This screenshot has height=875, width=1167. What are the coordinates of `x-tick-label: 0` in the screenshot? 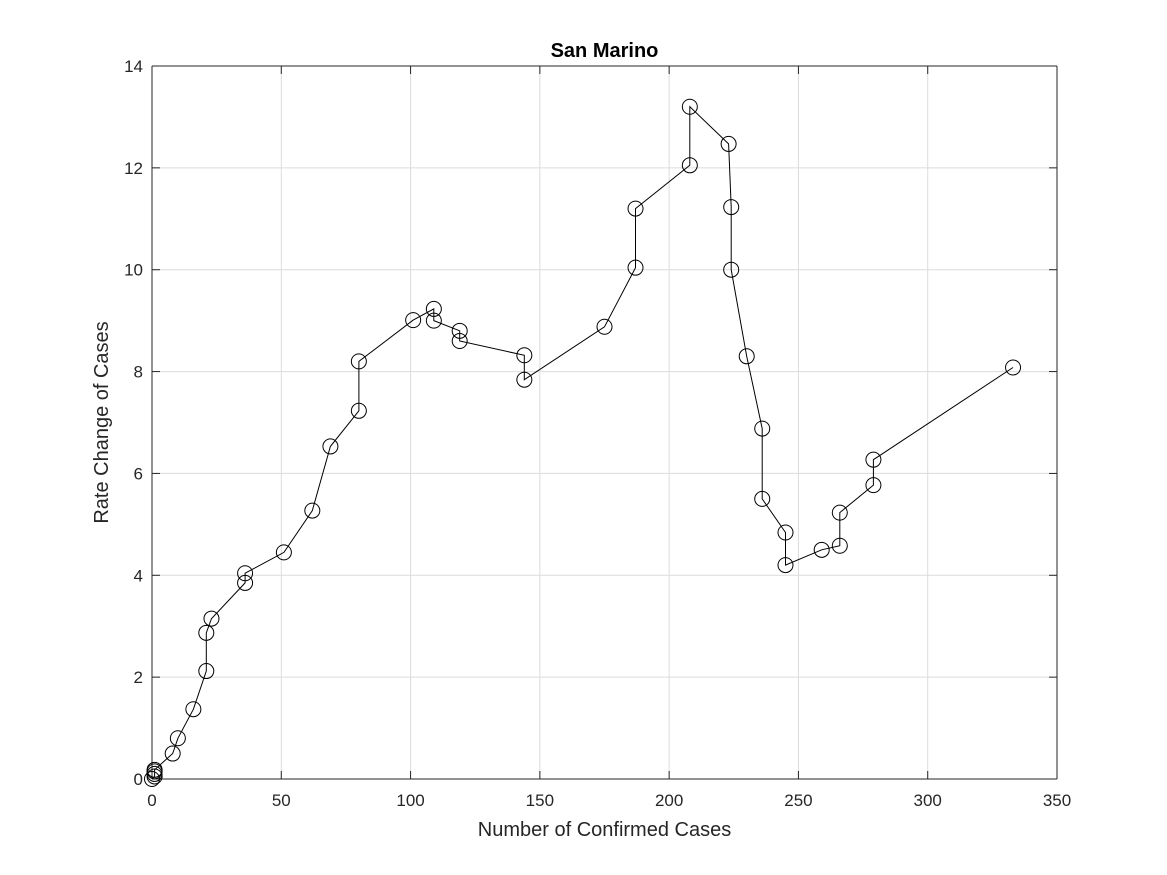 It's located at (151, 800).